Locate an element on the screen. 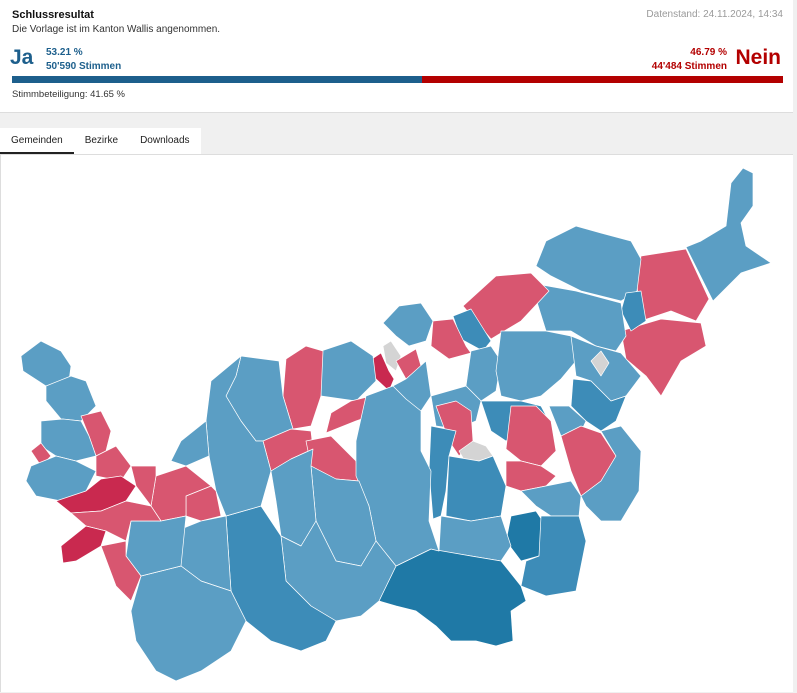 Image resolution: width=797 pixels, height=693 pixels. no-percent: 46.79 % is located at coordinates (708, 52).